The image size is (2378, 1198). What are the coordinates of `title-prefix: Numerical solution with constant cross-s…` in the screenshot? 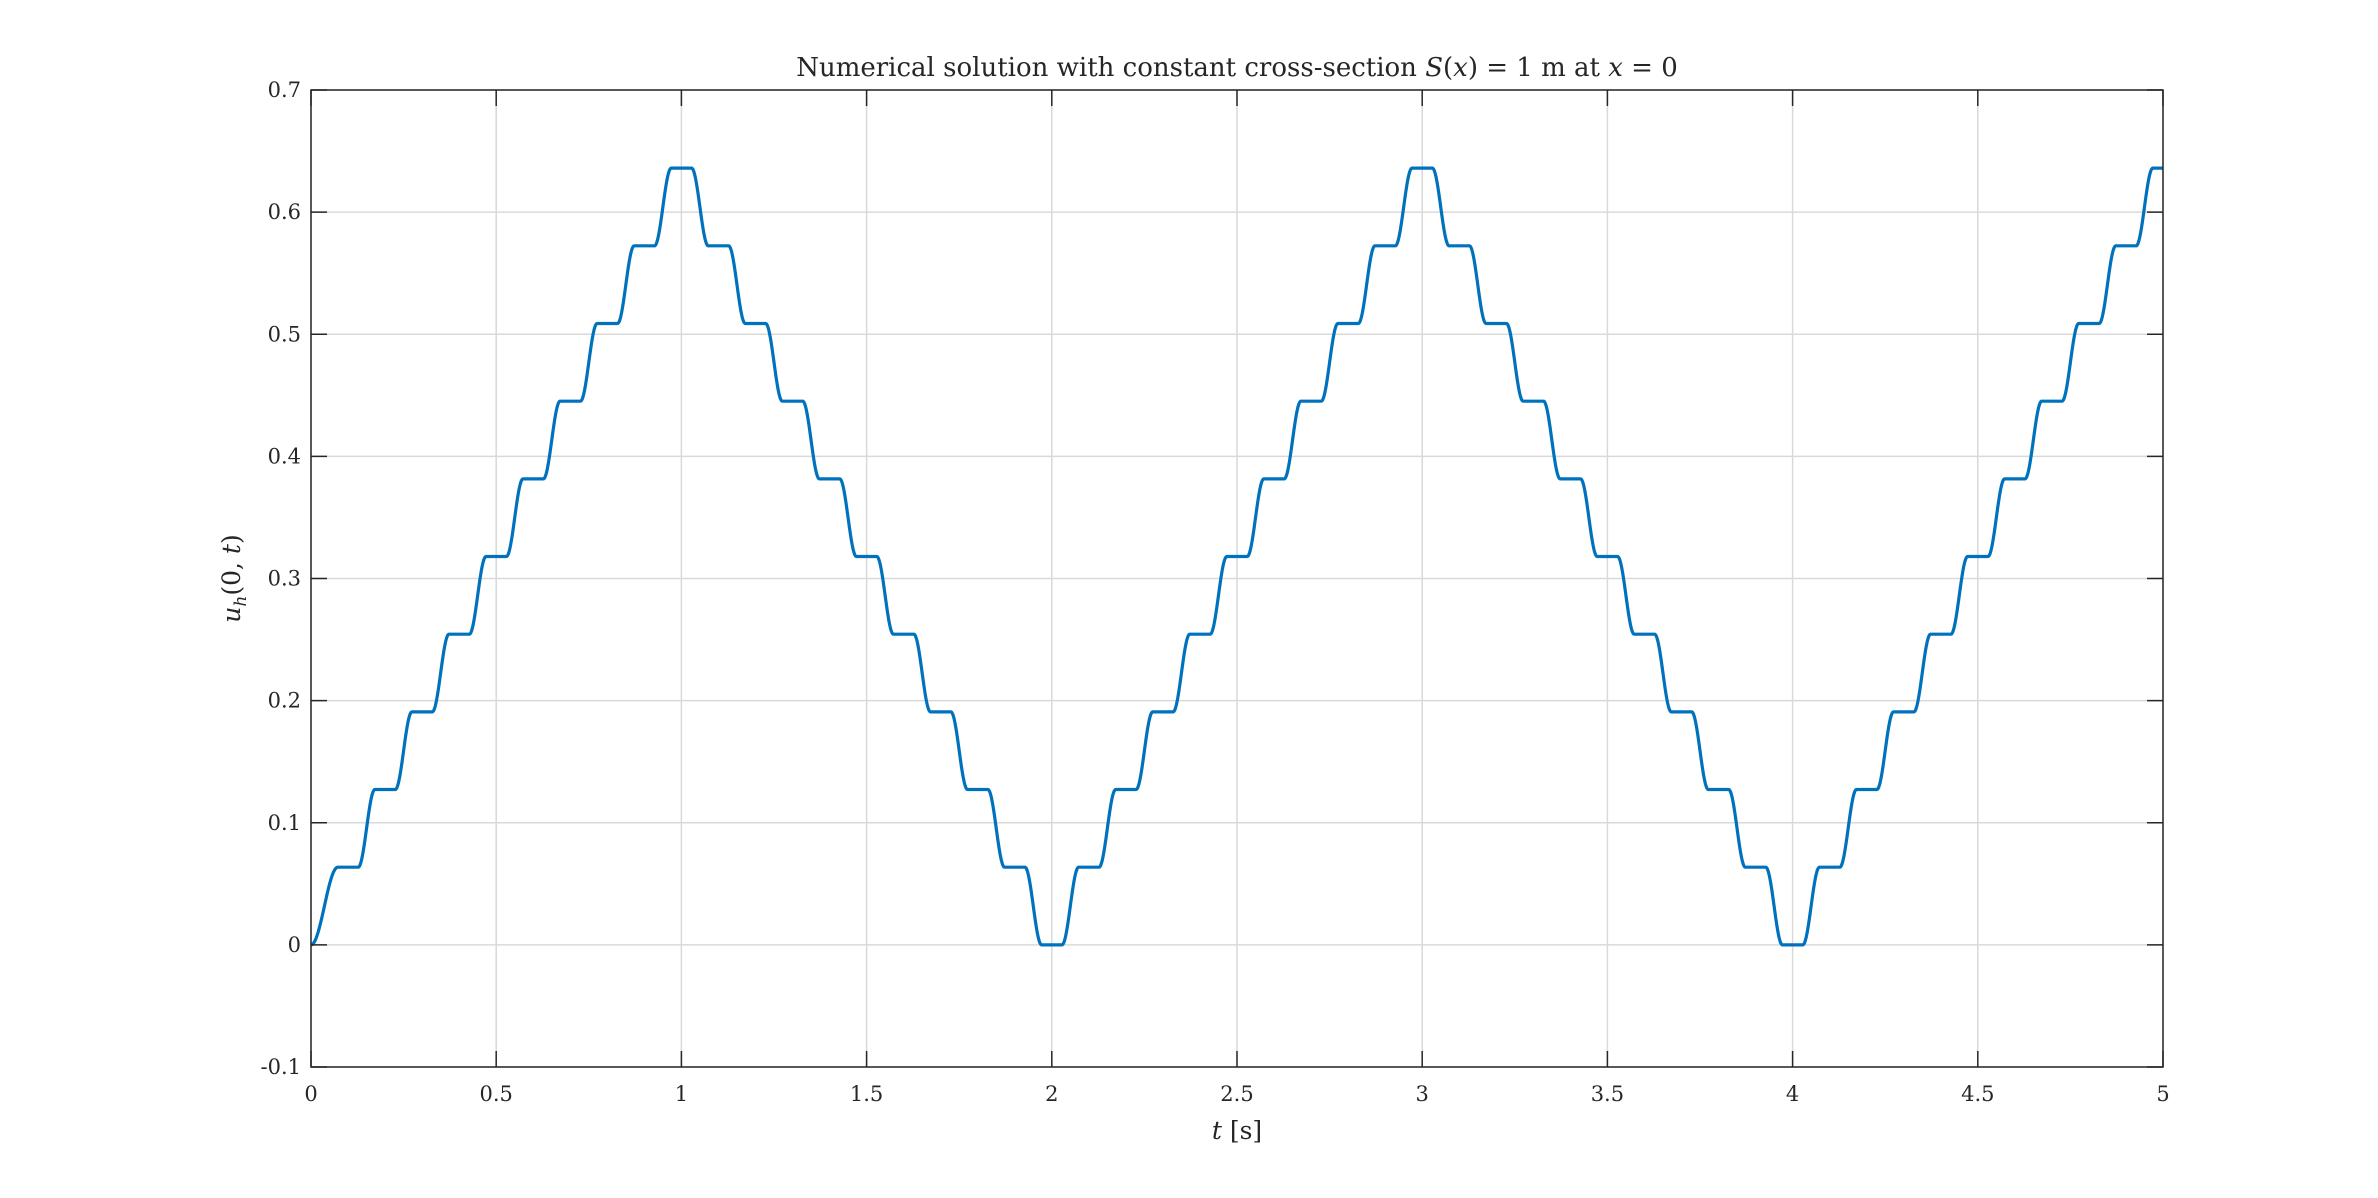 It's located at (1110, 68).